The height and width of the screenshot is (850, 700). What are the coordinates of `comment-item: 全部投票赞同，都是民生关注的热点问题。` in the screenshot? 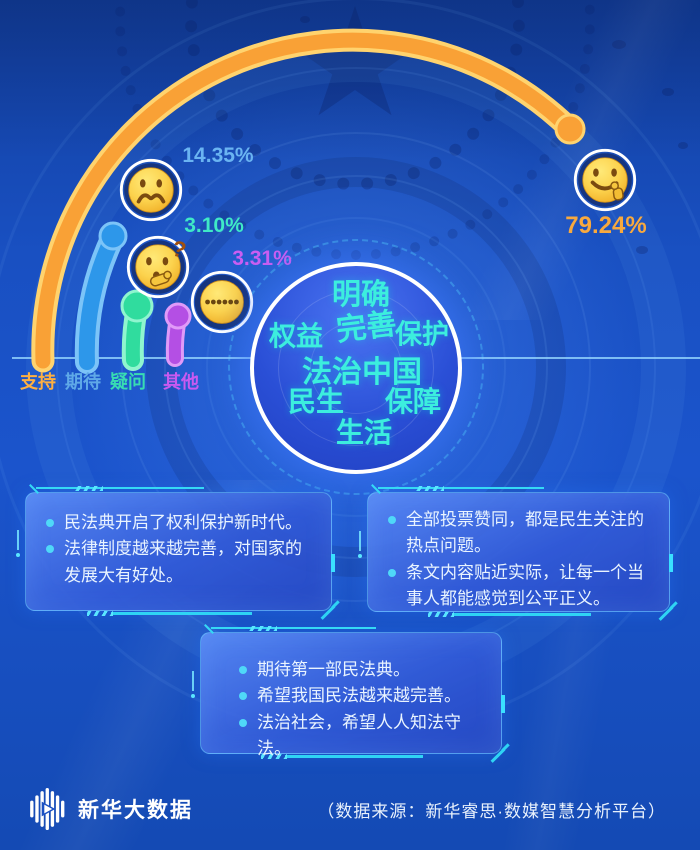 It's located at (521, 533).